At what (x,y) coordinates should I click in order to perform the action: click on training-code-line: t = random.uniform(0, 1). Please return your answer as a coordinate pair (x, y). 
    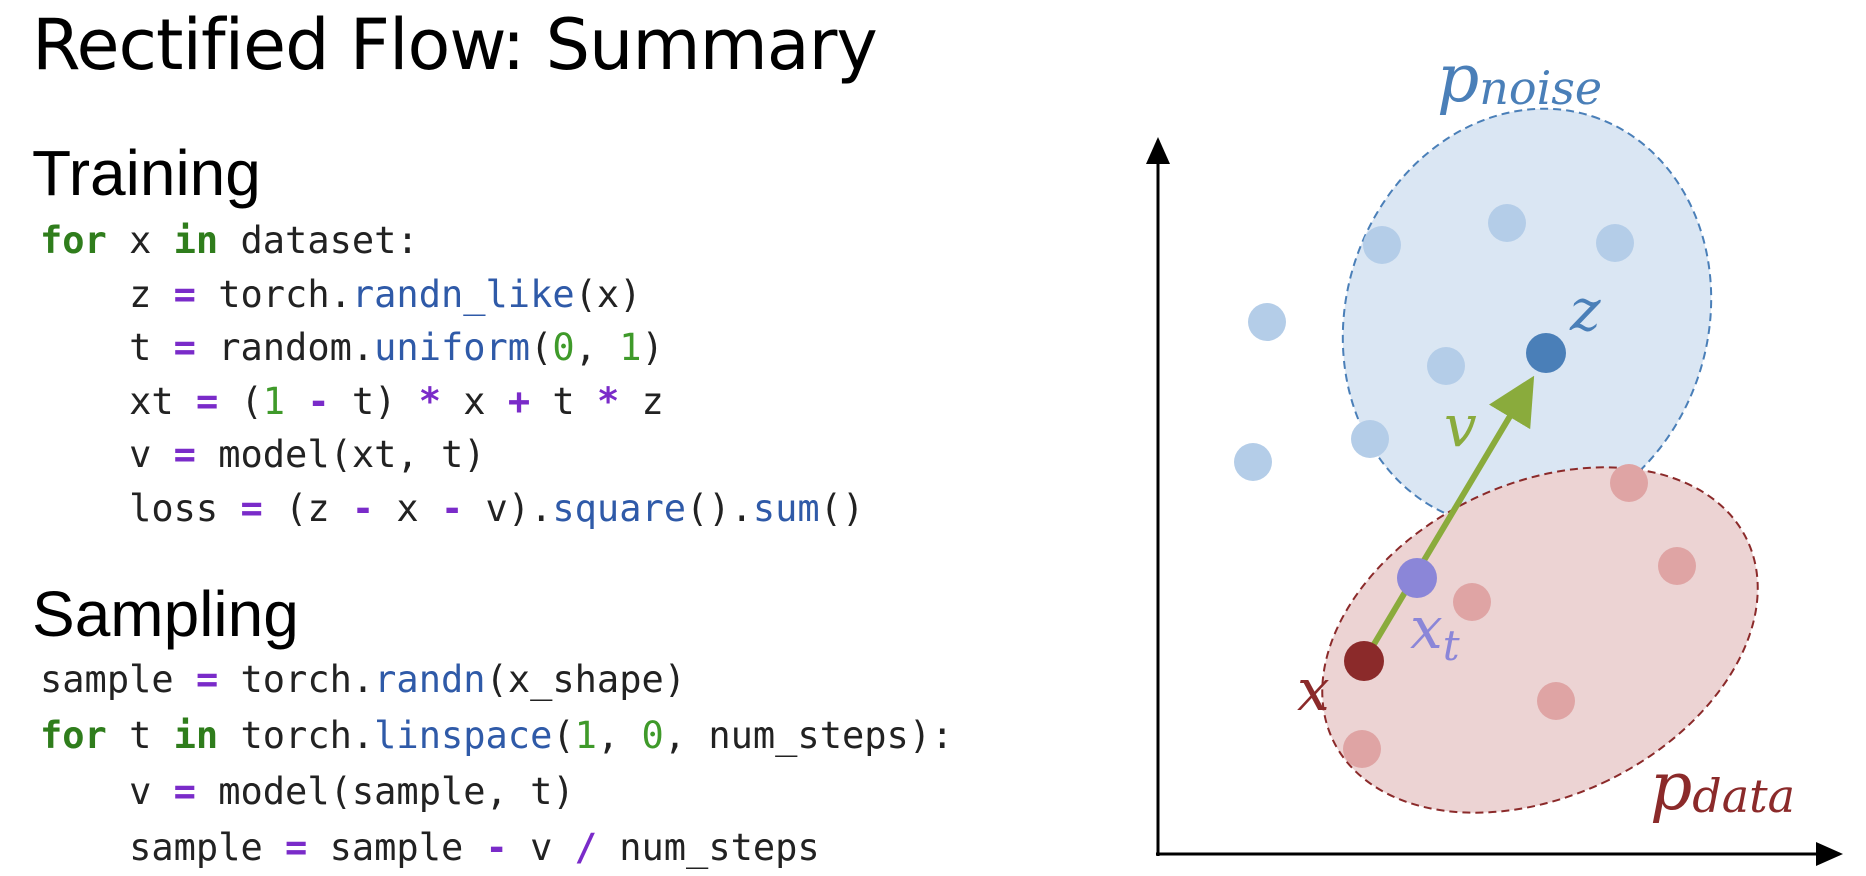
    Looking at the image, I should click on (452, 348).